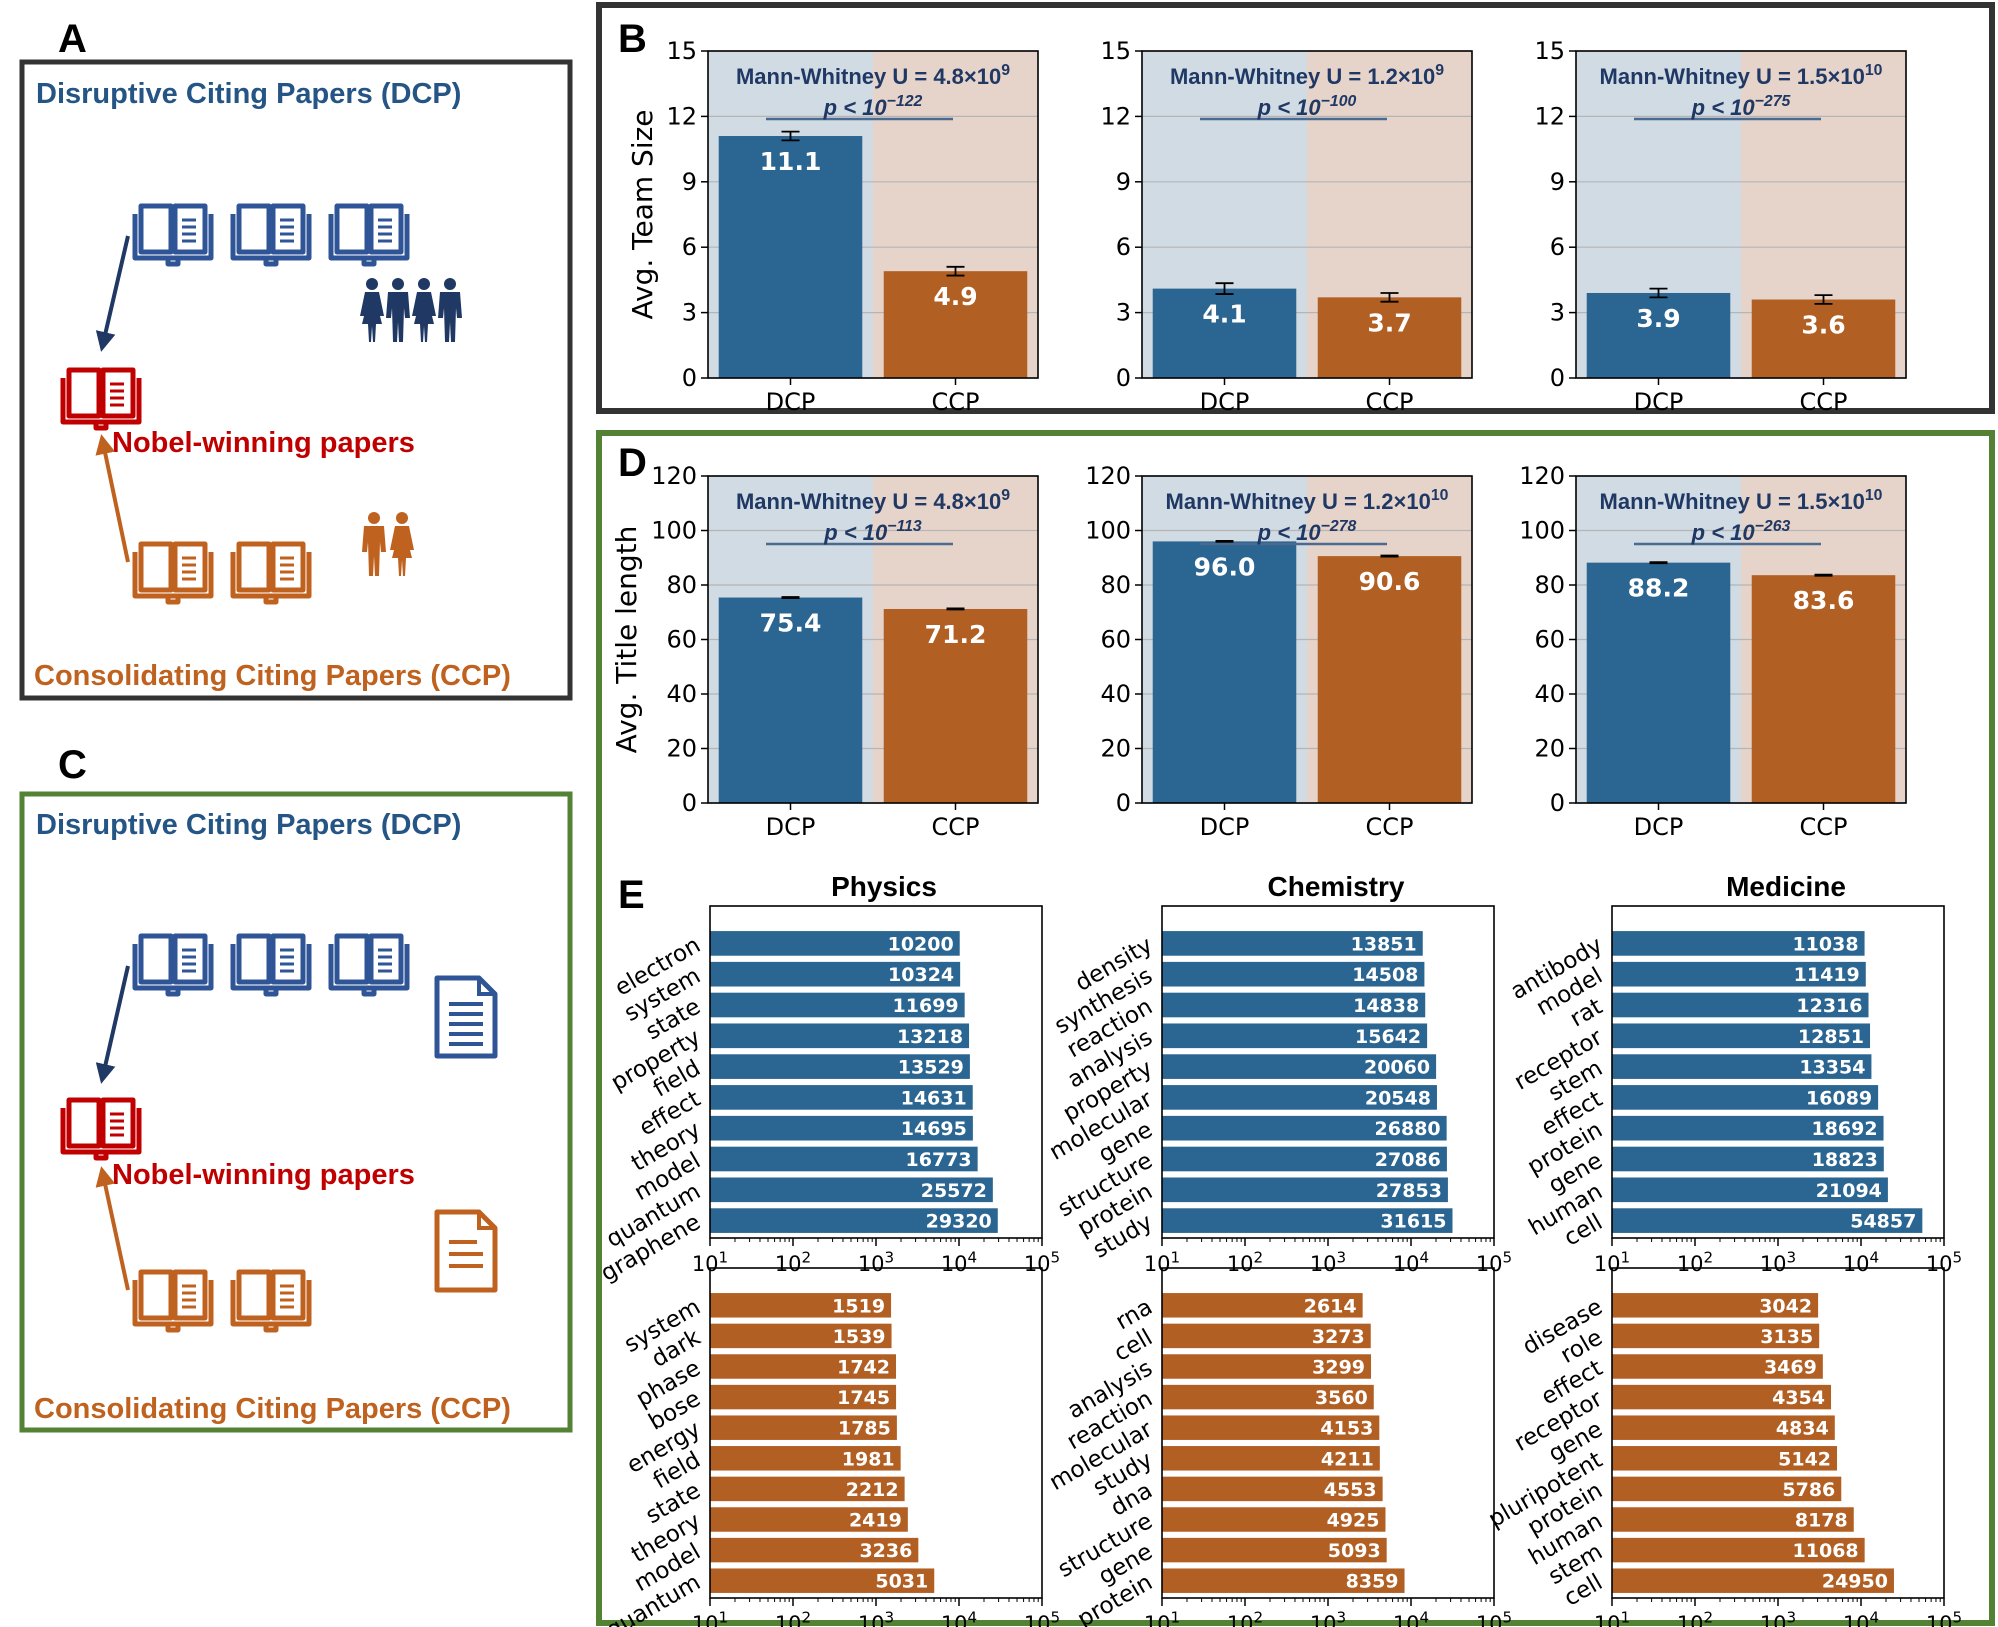  Describe the element at coordinates (1386, 1006) in the screenshot. I see `term-count-label: 14838` at that location.